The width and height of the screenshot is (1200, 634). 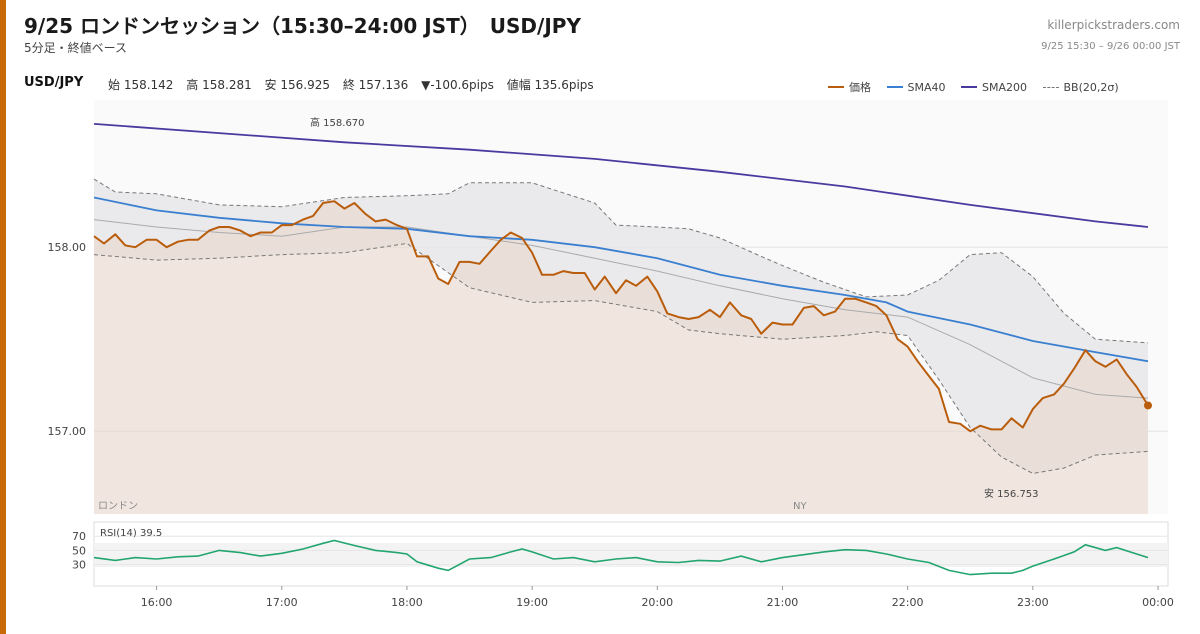 I want to click on stat-high: 高 158.281, so click(x=219, y=85).